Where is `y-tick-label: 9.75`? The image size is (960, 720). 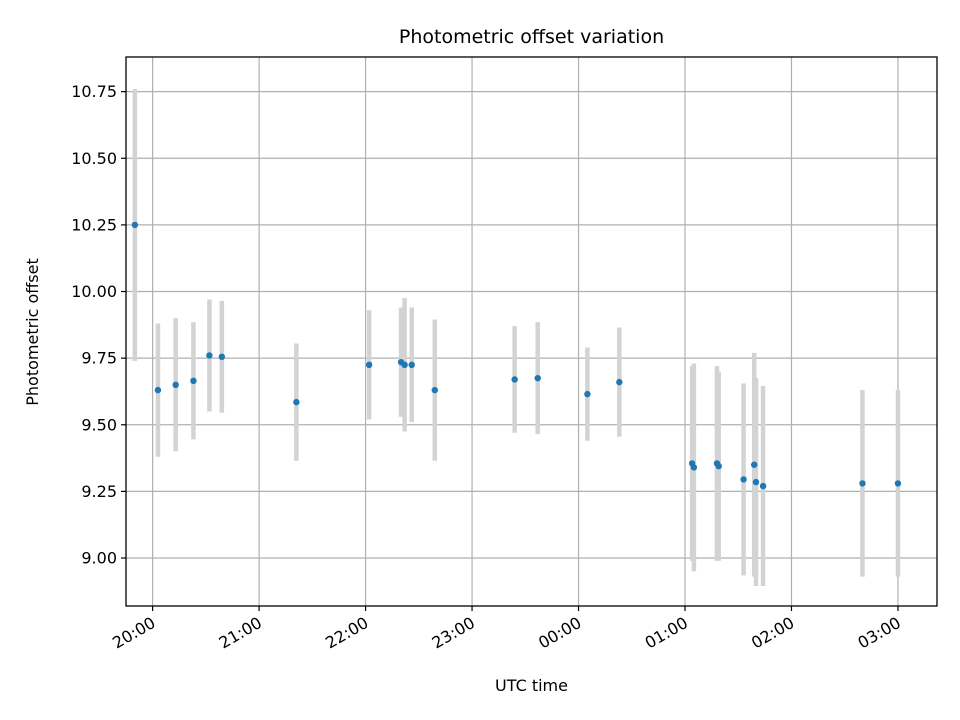
y-tick-label: 9.75 is located at coordinates (99, 358).